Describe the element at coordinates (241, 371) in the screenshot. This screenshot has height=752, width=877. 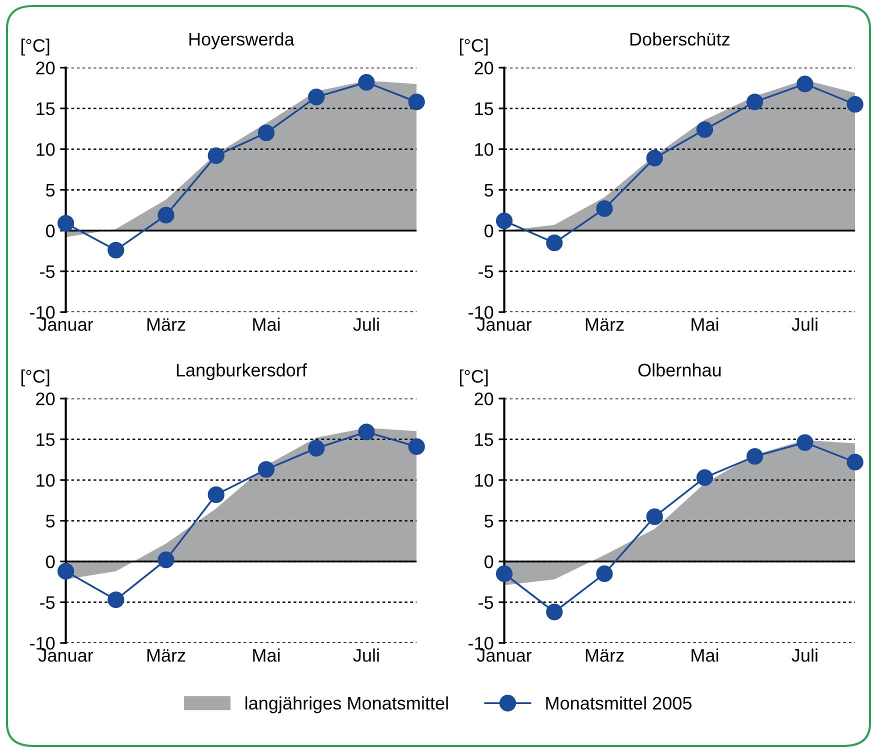
I see `chart-title: Langburkersdorf` at that location.